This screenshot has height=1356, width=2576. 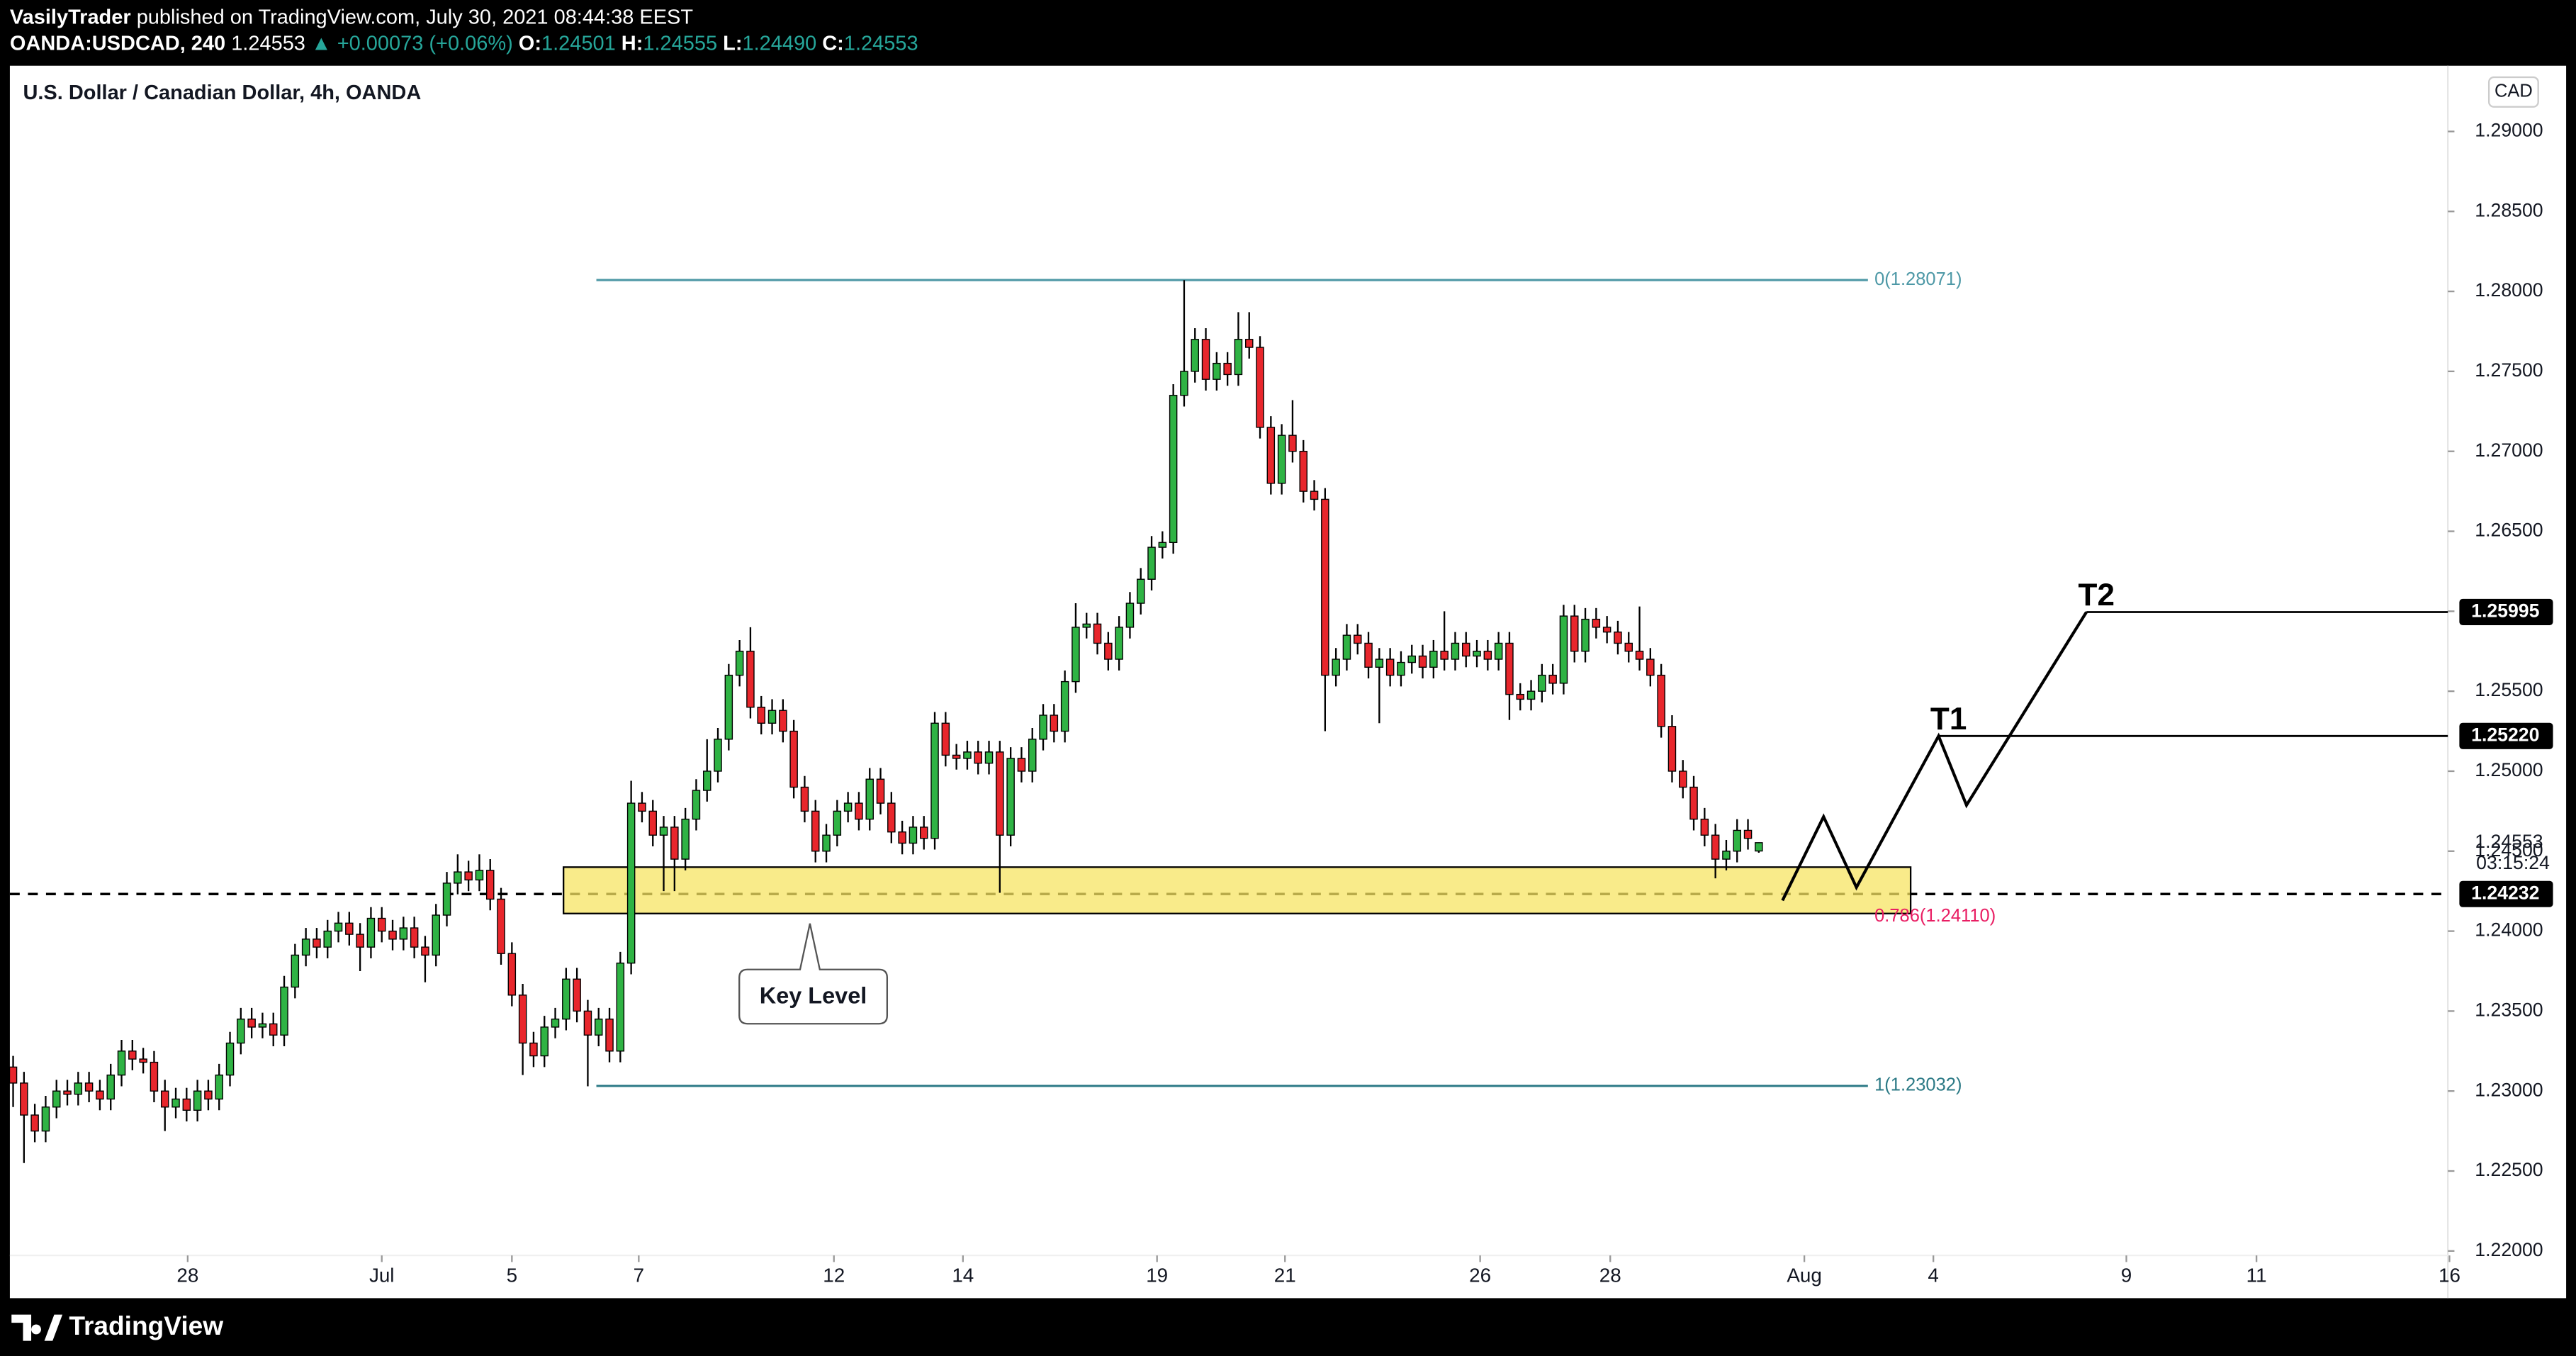 What do you see at coordinates (1935, 916) in the screenshot?
I see `fib-label: 0.786(1.24110)` at bounding box center [1935, 916].